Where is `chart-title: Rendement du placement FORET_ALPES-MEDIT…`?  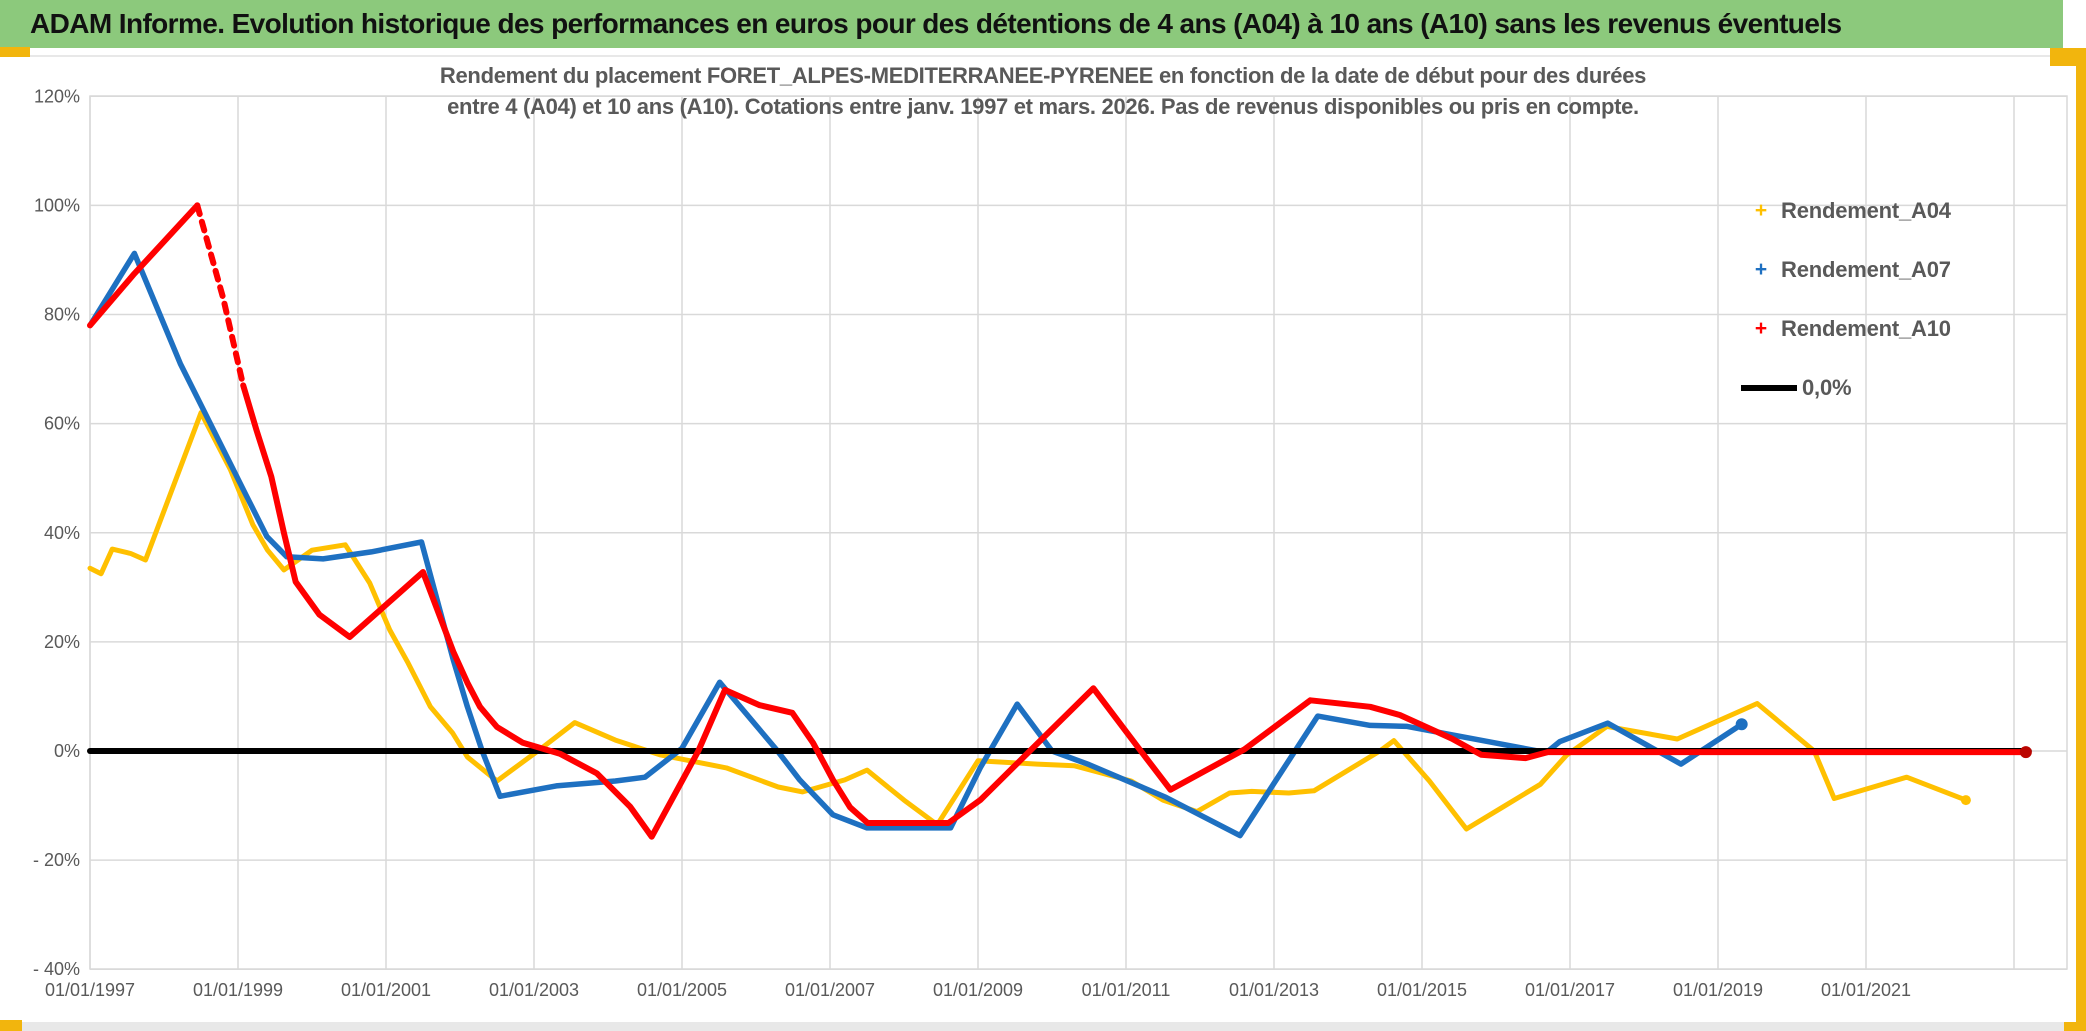 chart-title: Rendement du placement FORET_ALPES-MEDIT… is located at coordinates (1043, 91).